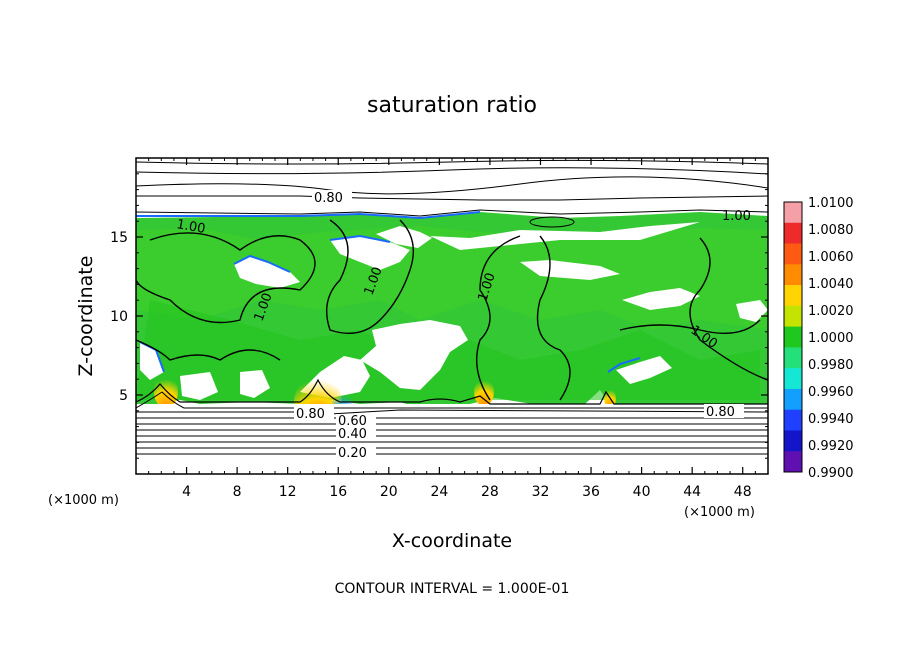  I want to click on x-tick-label: 4, so click(186, 492).